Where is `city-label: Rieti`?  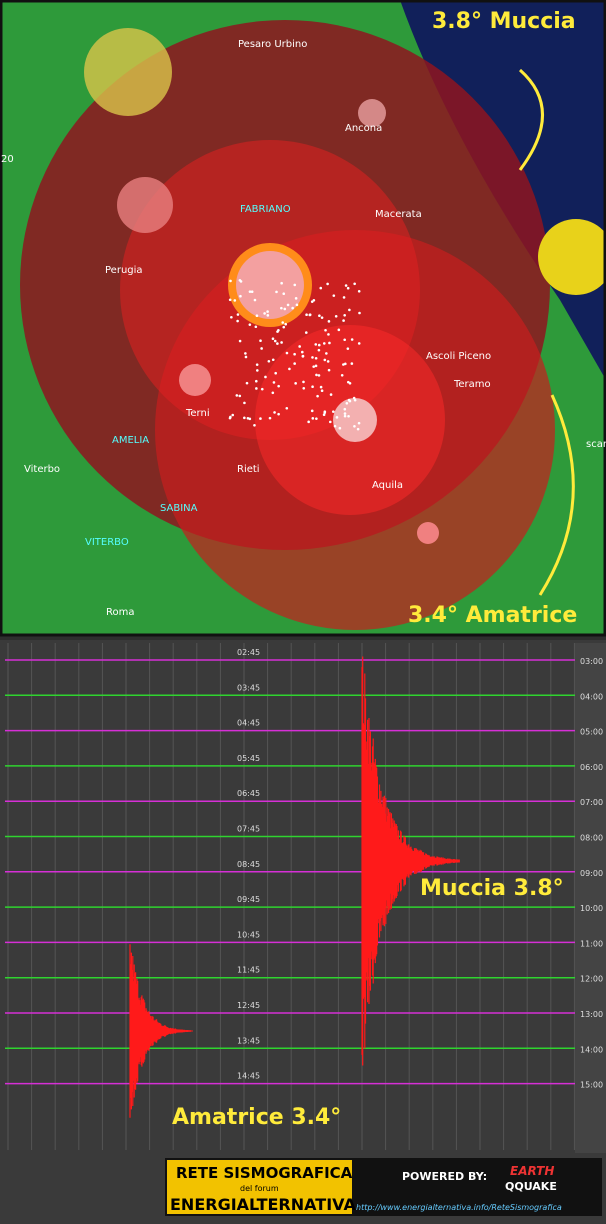
city-label: Rieti is located at coordinates (248, 469).